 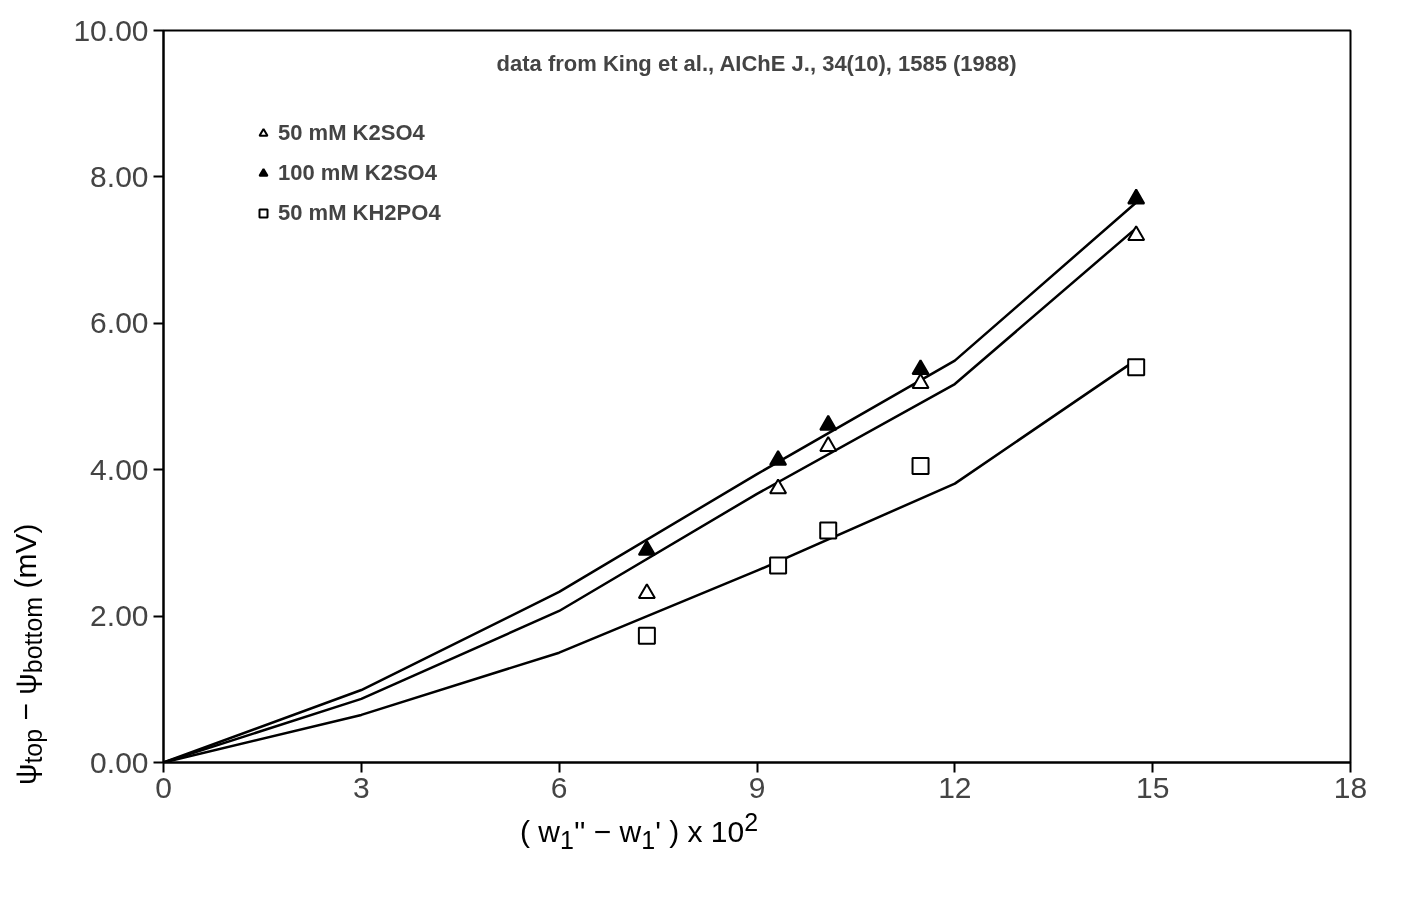 What do you see at coordinates (357, 173) in the screenshot?
I see `legend-label: 100 mM K2SO4` at bounding box center [357, 173].